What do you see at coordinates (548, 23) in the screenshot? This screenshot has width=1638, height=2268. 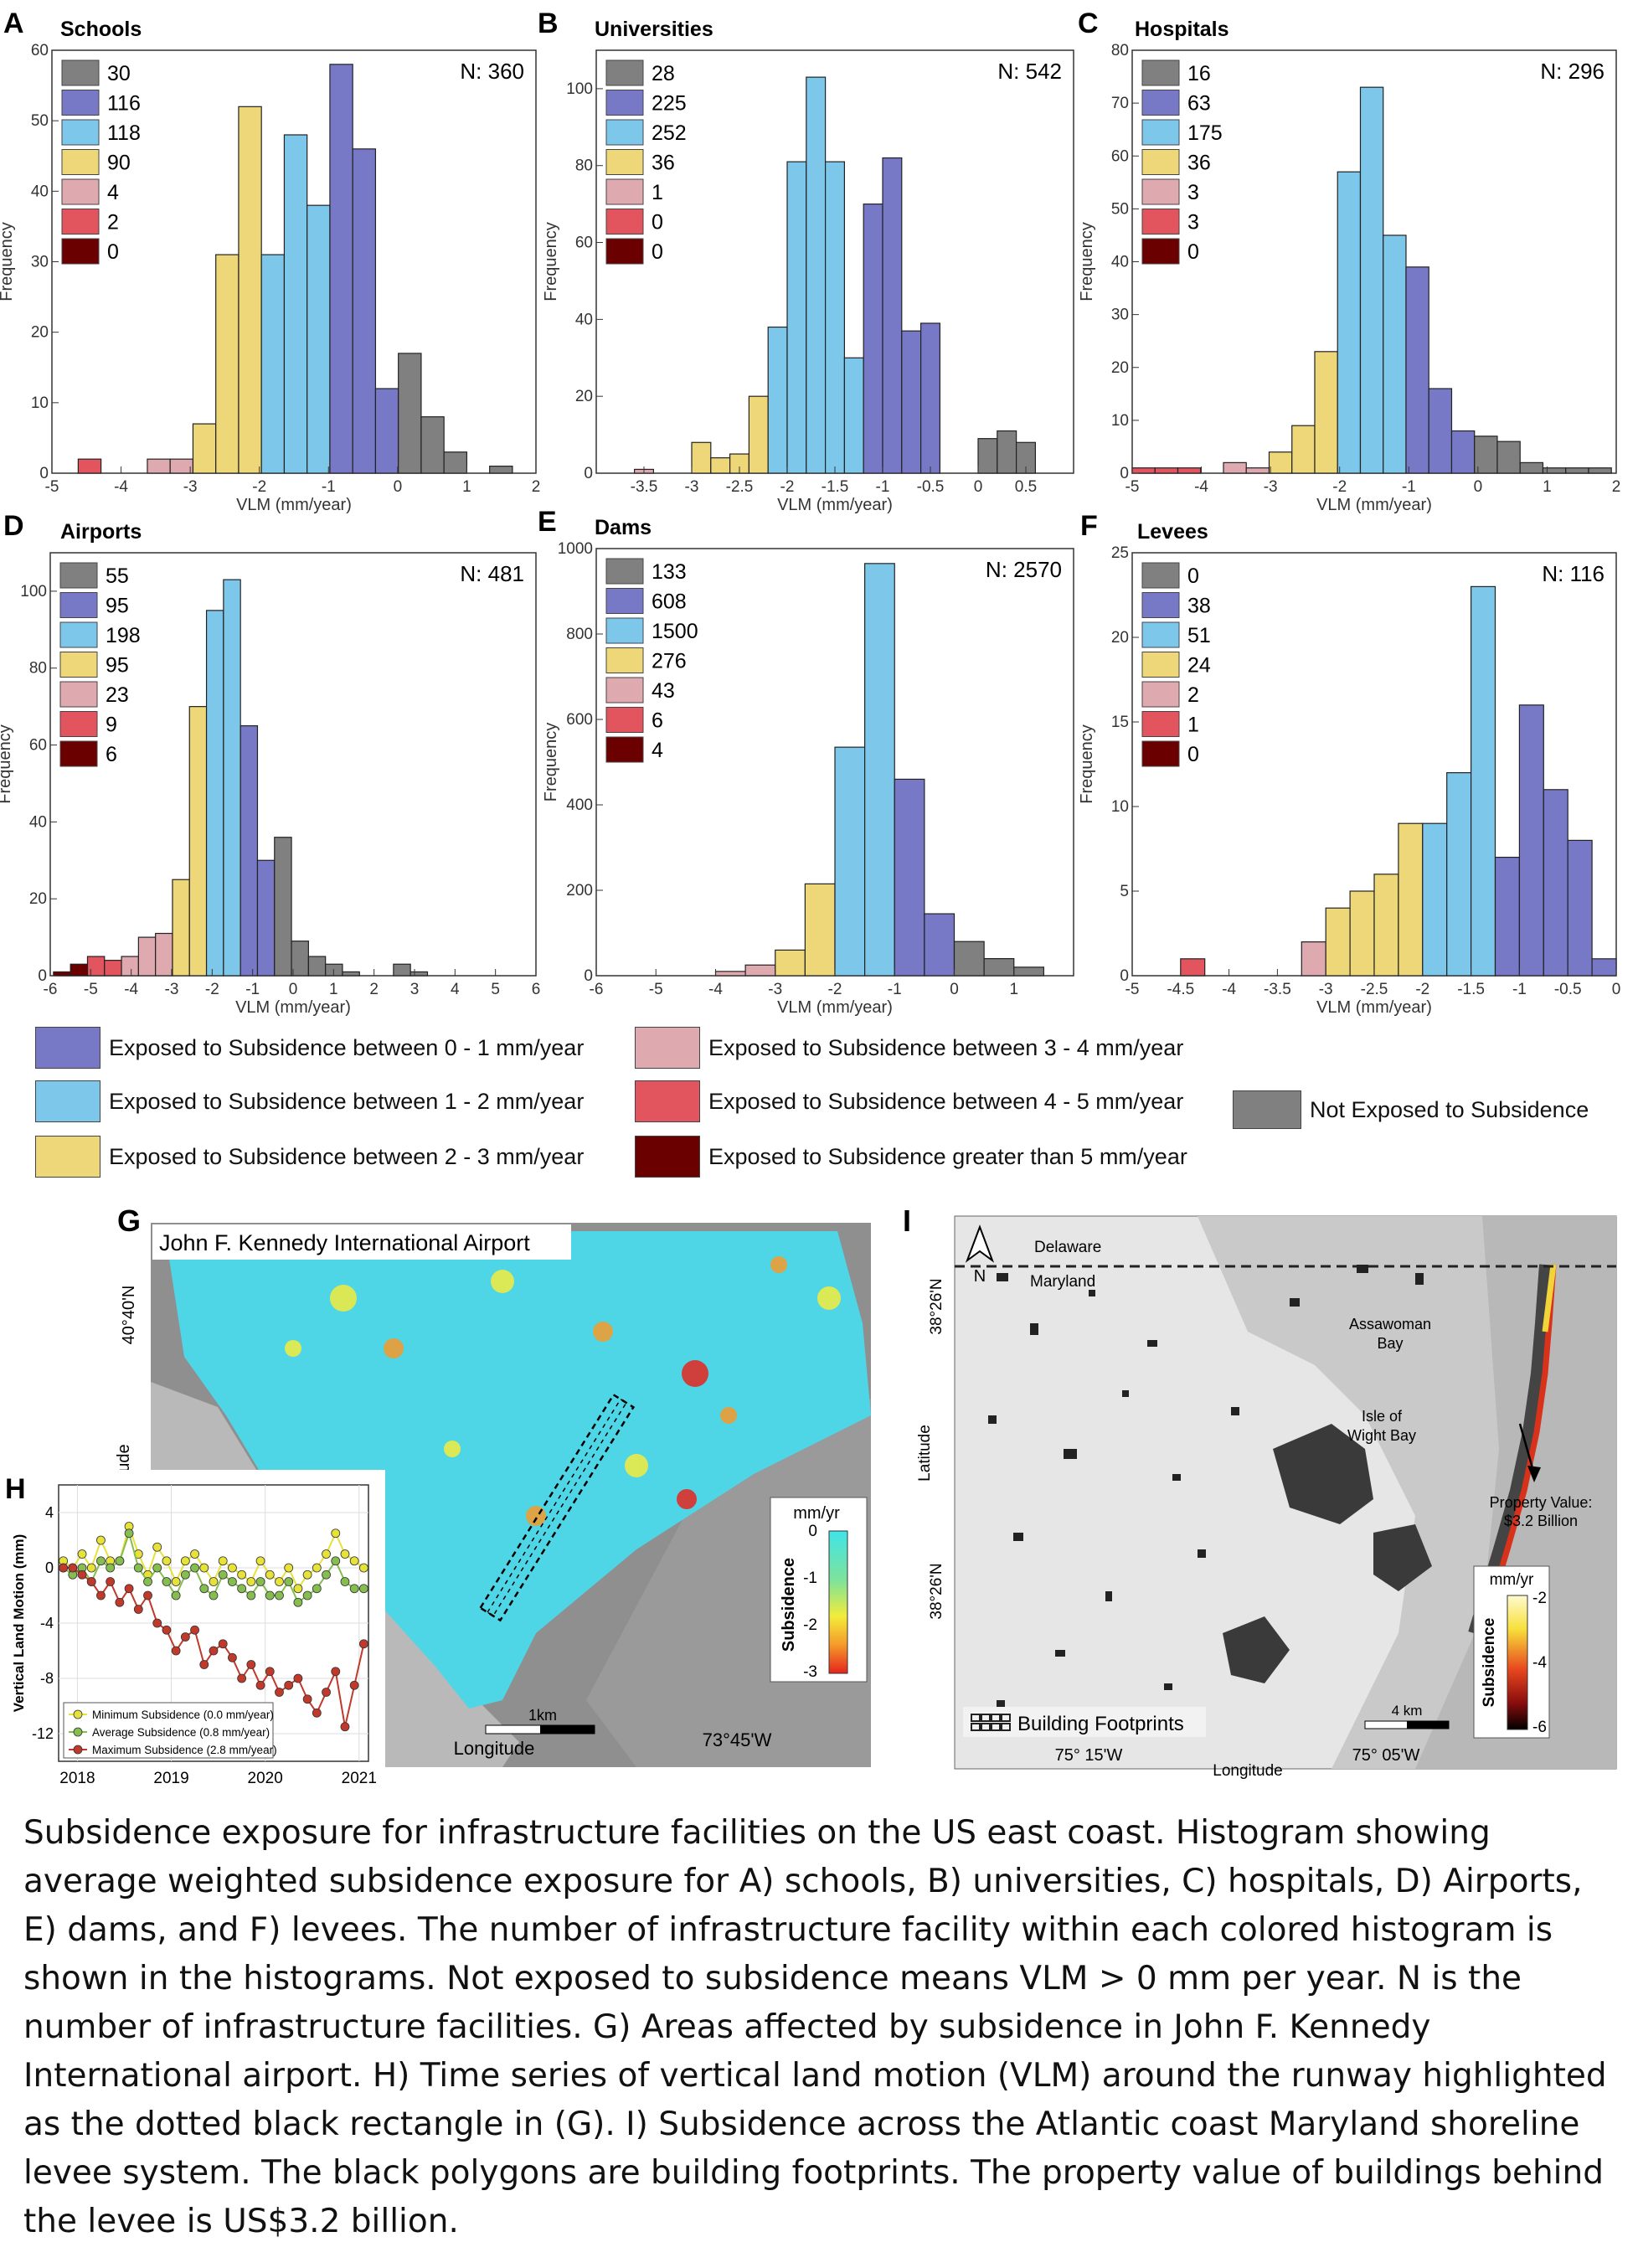 I see `panel-letter: B` at bounding box center [548, 23].